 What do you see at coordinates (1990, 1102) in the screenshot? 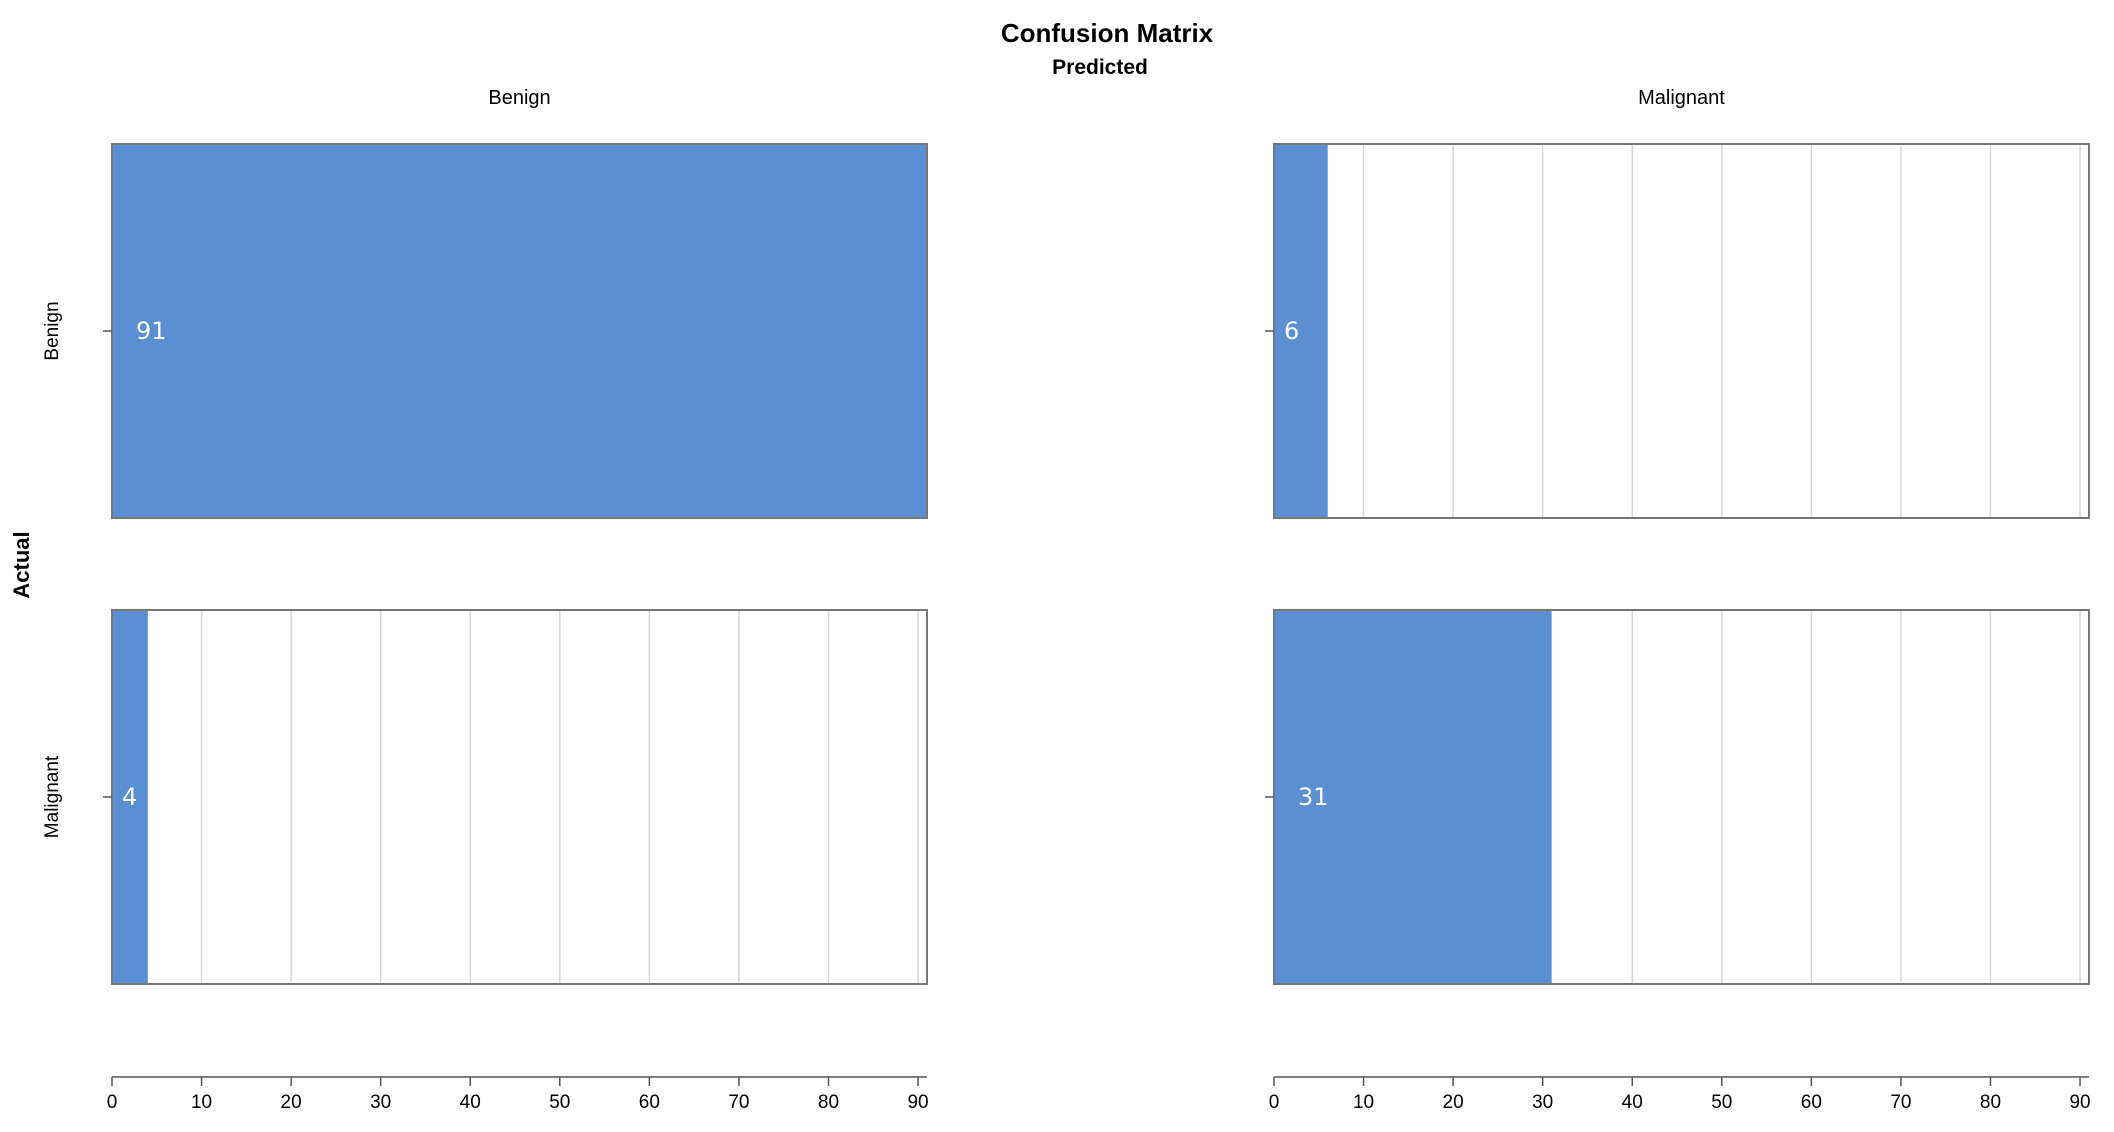
I see `x-tick-label-malignant-80: 80` at bounding box center [1990, 1102].